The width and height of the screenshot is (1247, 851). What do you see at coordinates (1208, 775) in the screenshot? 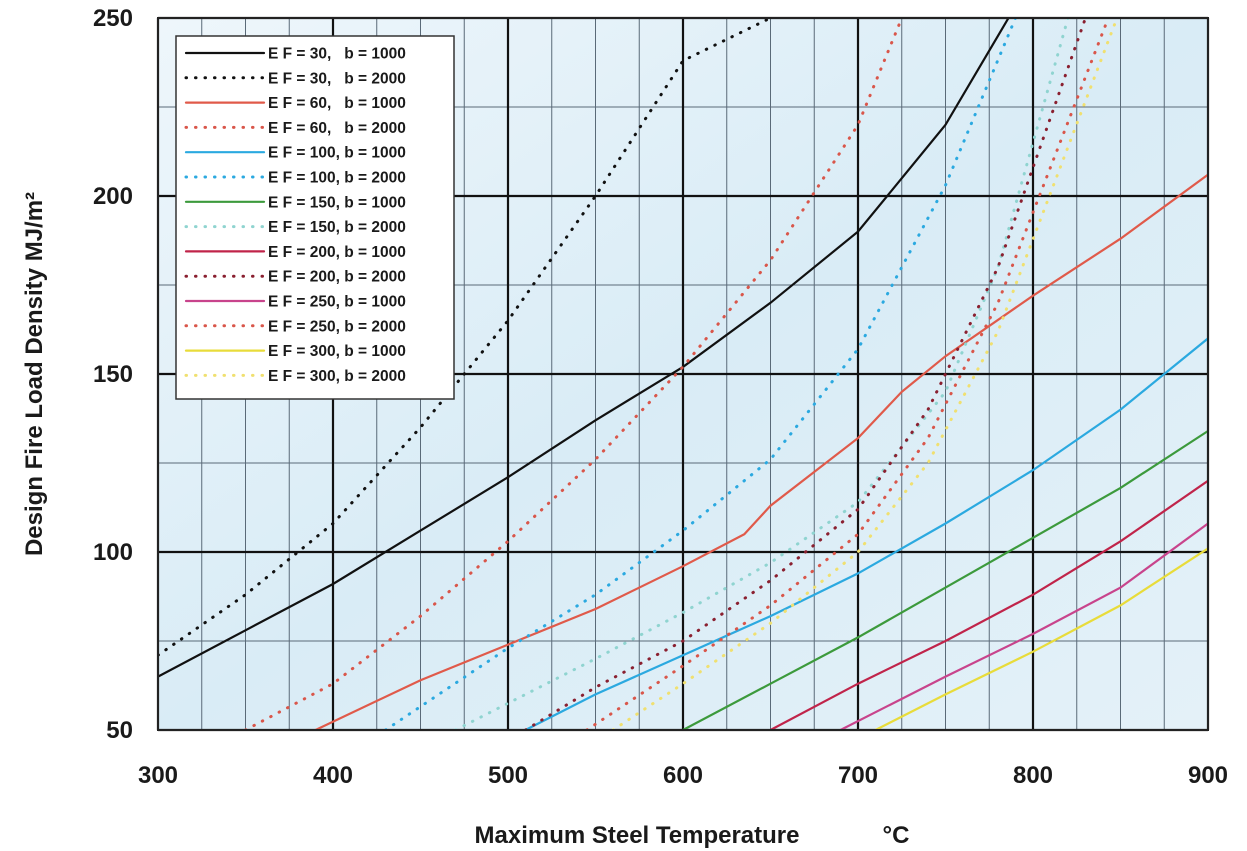
I see `x-tick-label: 900` at bounding box center [1208, 775].